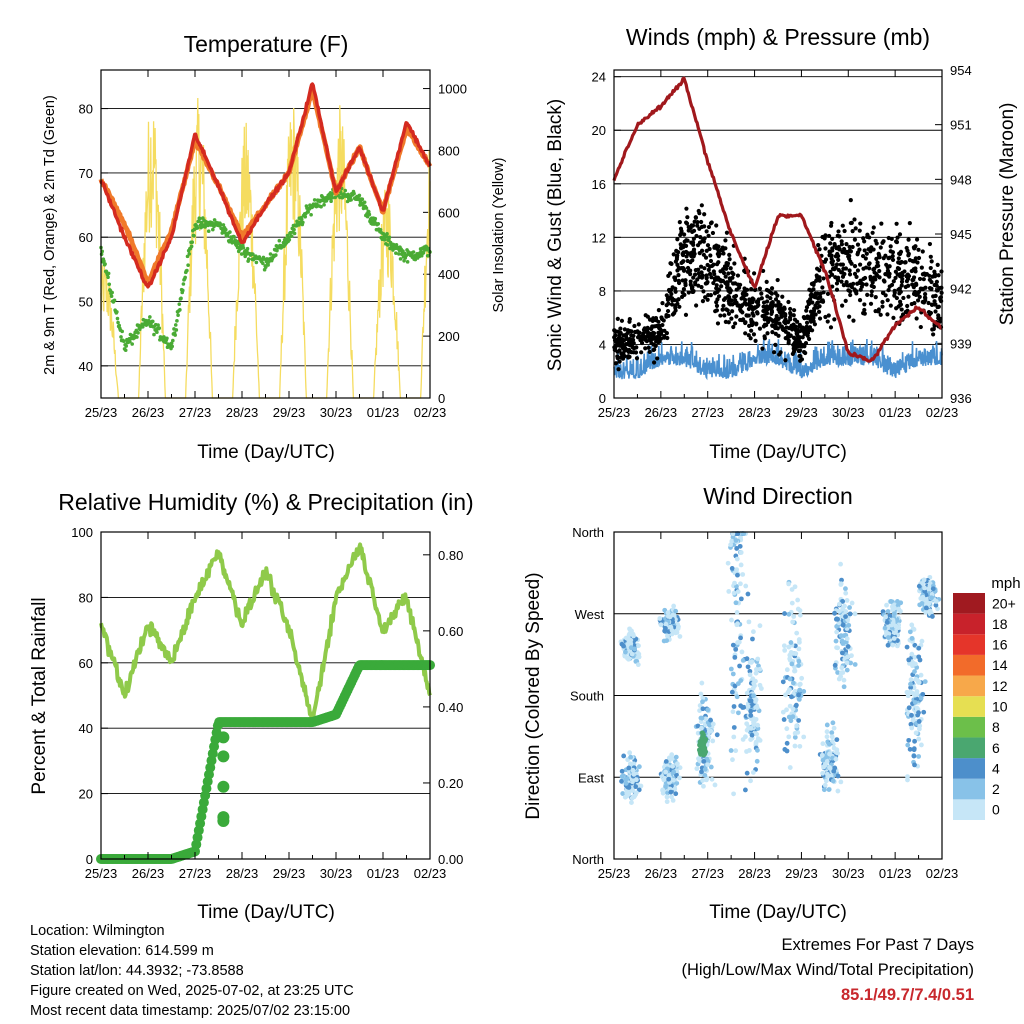 This screenshot has width=1024, height=1024. Describe the element at coordinates (1000, 624) in the screenshot. I see `colorbar-label: 18` at that location.